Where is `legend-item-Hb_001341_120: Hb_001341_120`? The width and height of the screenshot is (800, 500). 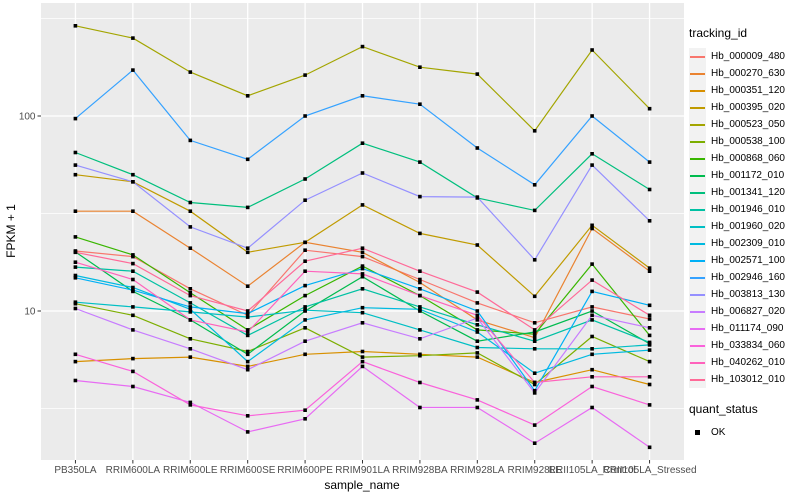 legend-item-Hb_001341_120: Hb_001341_120 is located at coordinates (744, 192).